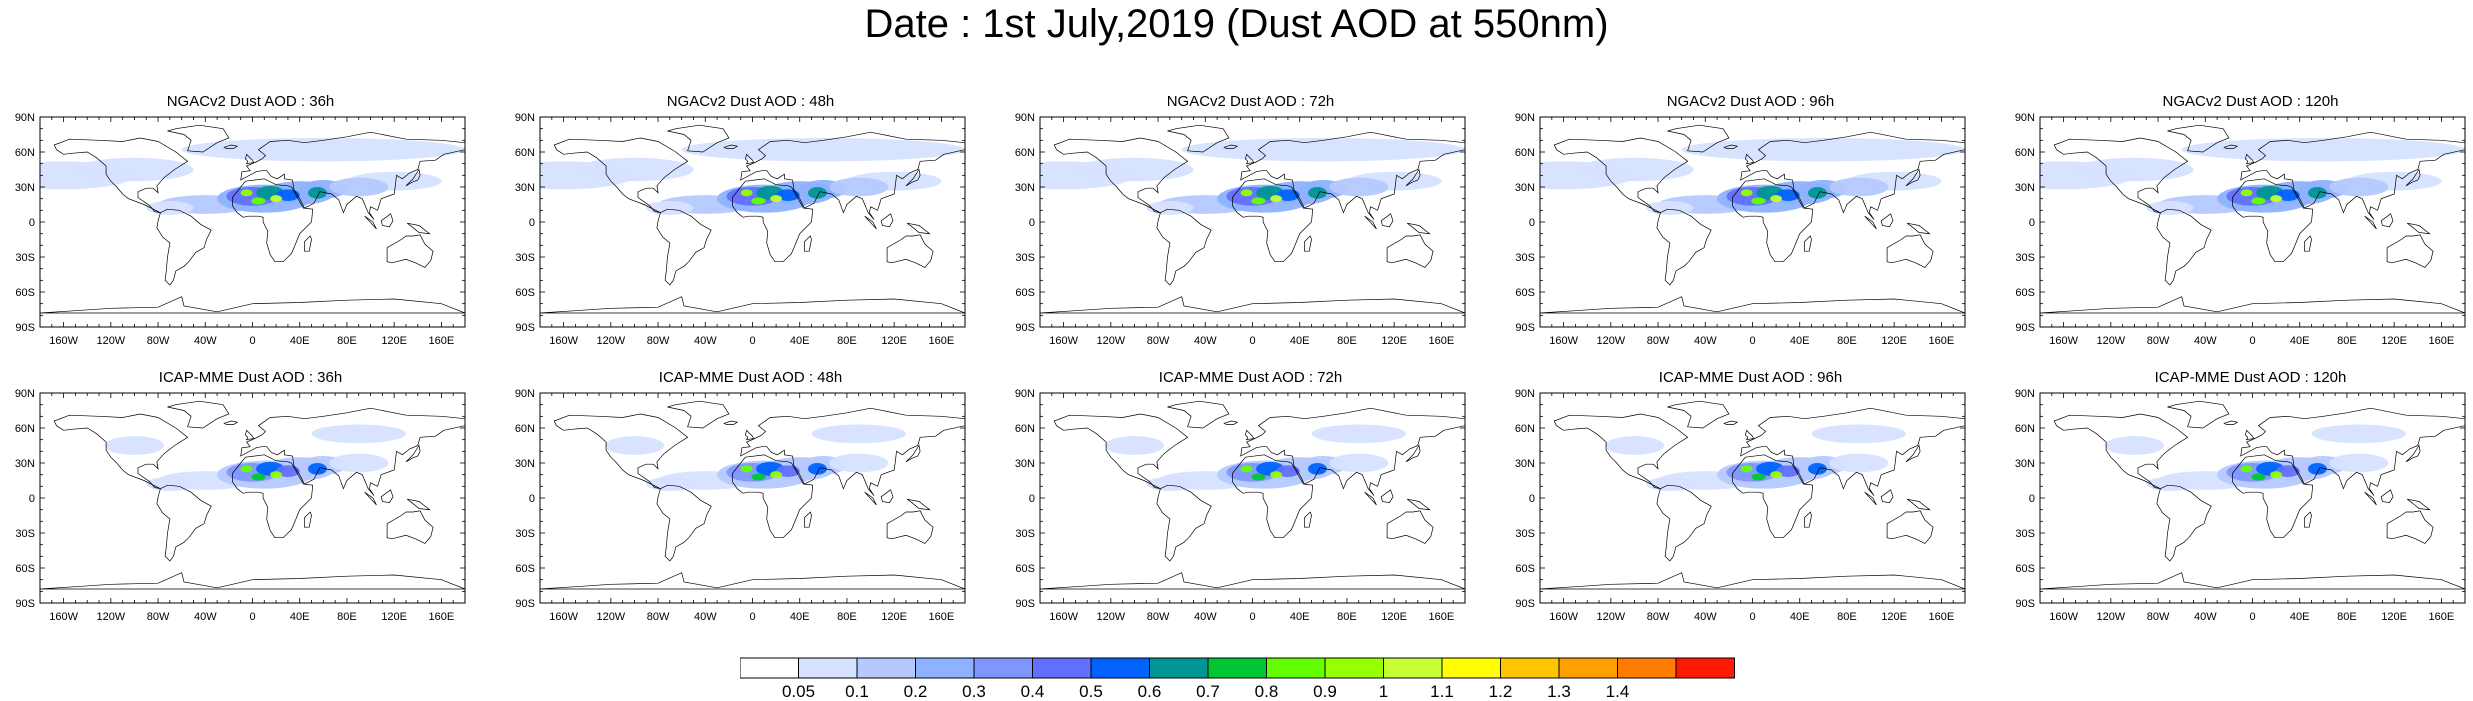  Describe the element at coordinates (1800, 341) in the screenshot. I see `lon-label: 40E` at that location.